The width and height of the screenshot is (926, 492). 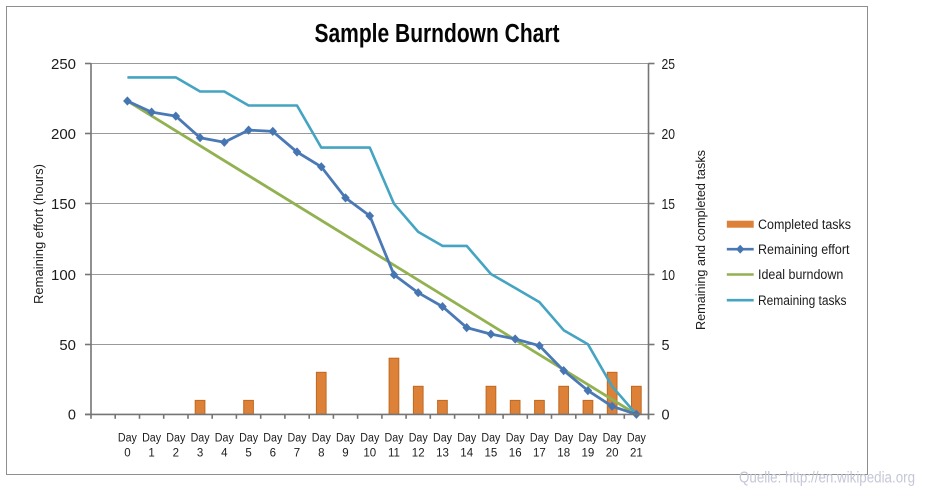 What do you see at coordinates (563, 454) in the screenshot?
I see `svg-text: 18` at bounding box center [563, 454].